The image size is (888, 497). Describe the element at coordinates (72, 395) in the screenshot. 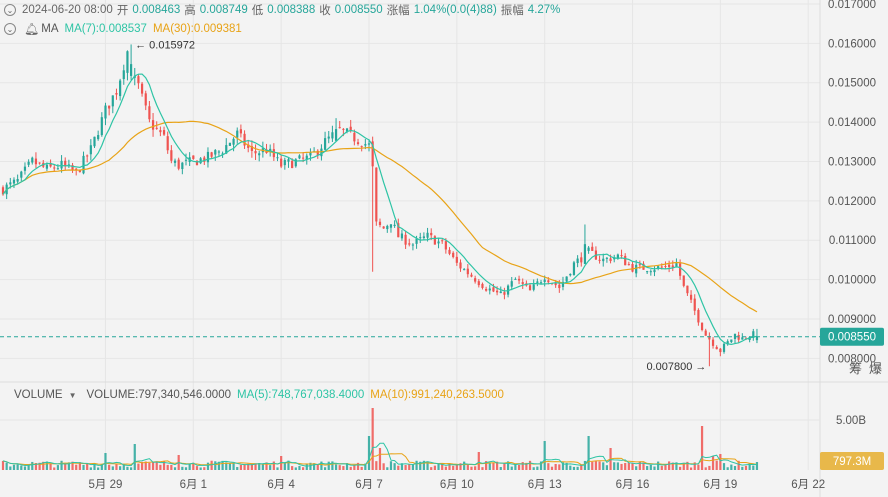

I see `caret-down-icon: ▼` at that location.